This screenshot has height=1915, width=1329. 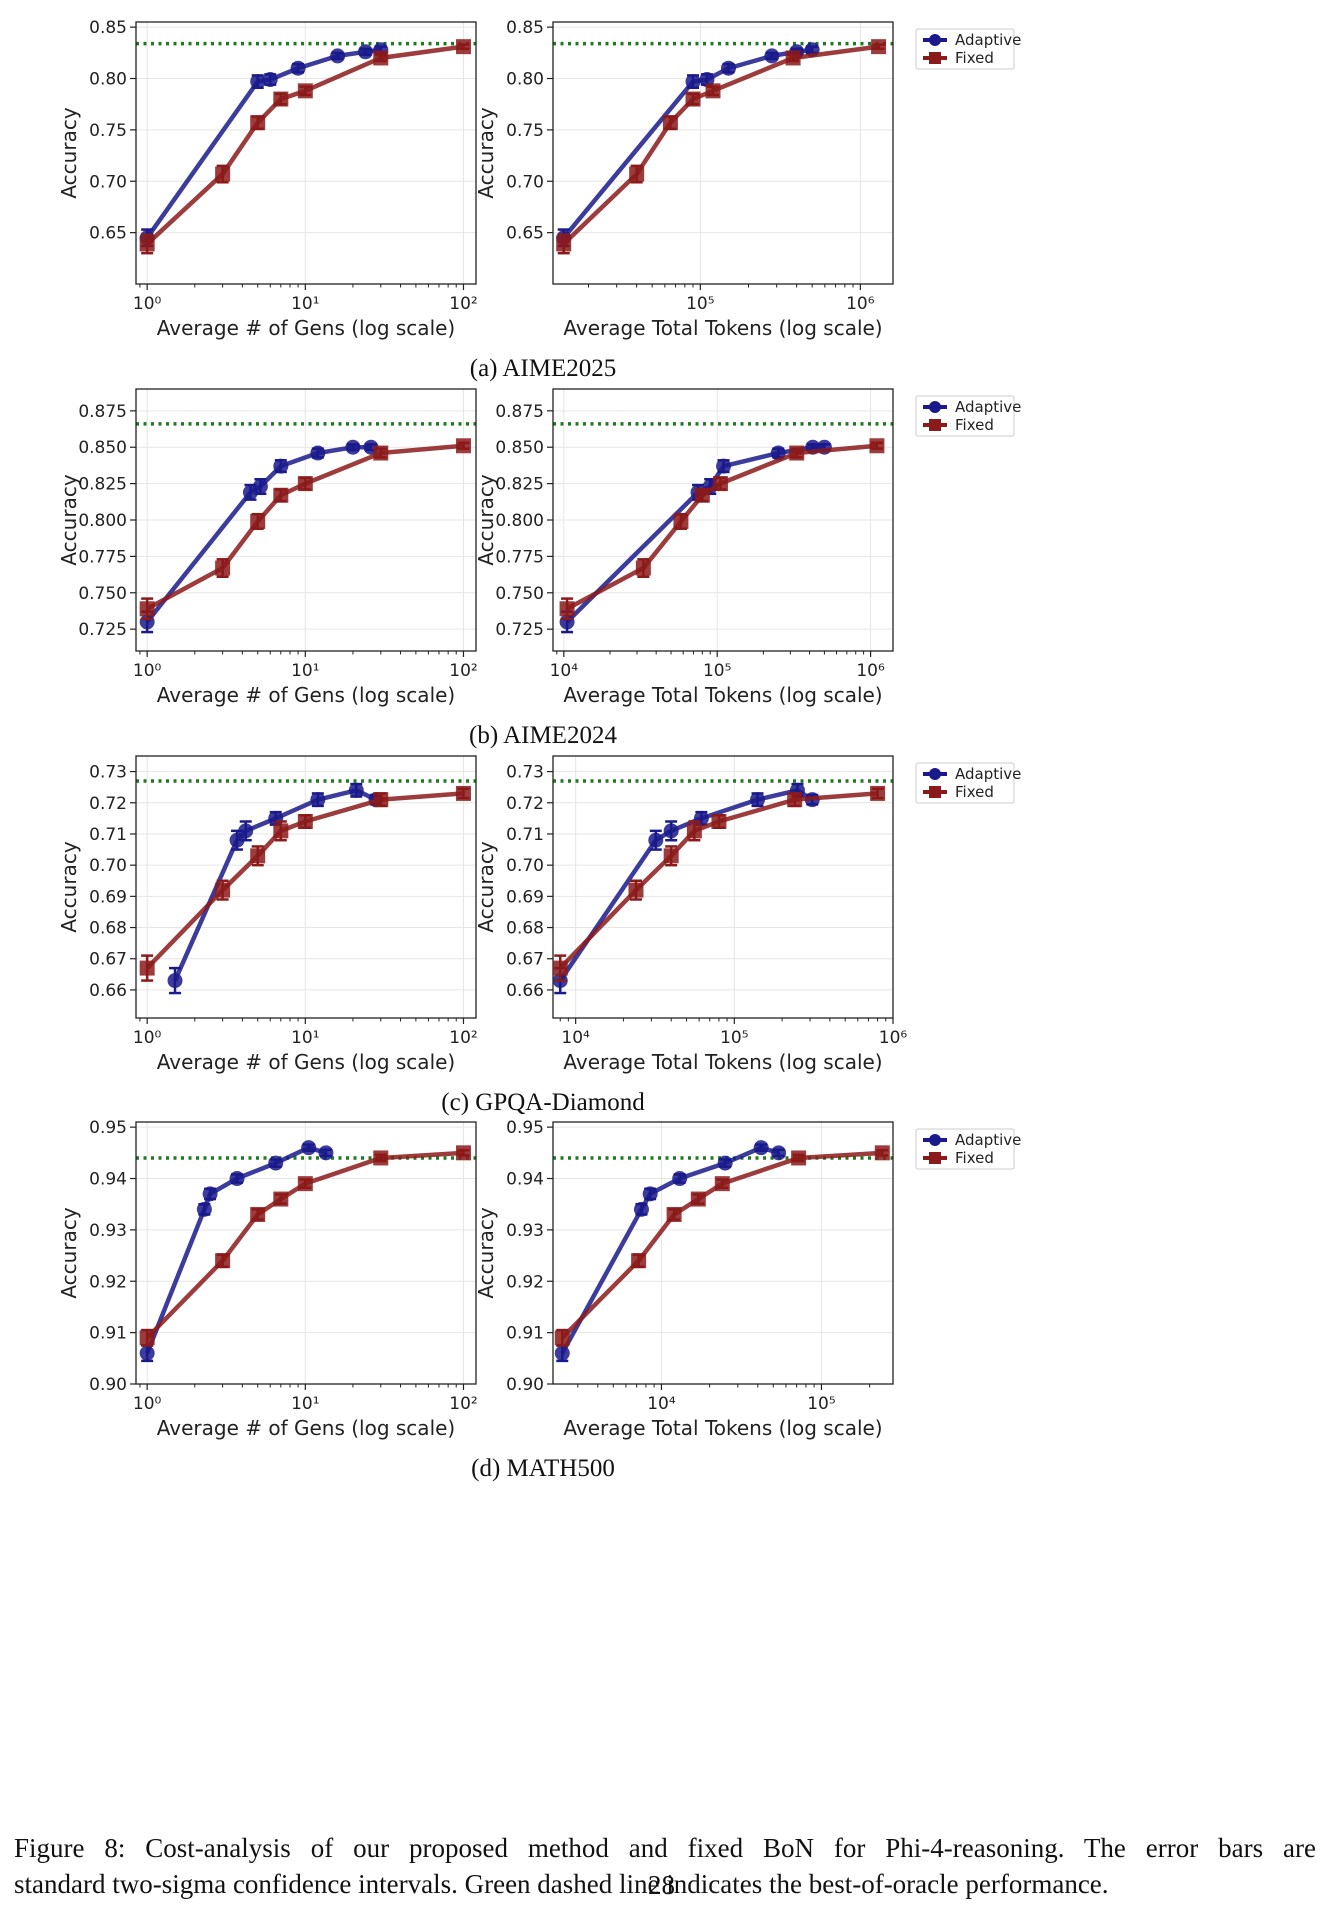 What do you see at coordinates (147, 671) in the screenshot?
I see `x-tick-label-1: 10⁰` at bounding box center [147, 671].